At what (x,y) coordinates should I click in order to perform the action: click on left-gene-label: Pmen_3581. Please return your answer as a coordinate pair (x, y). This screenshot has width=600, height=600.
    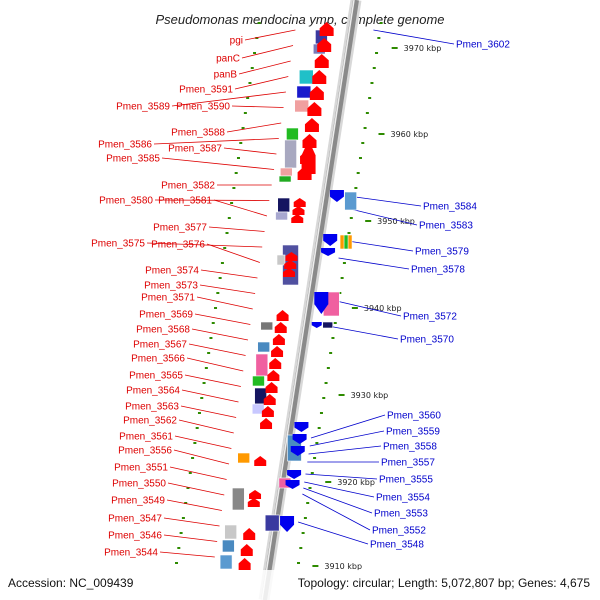
    Looking at the image, I should click on (185, 201).